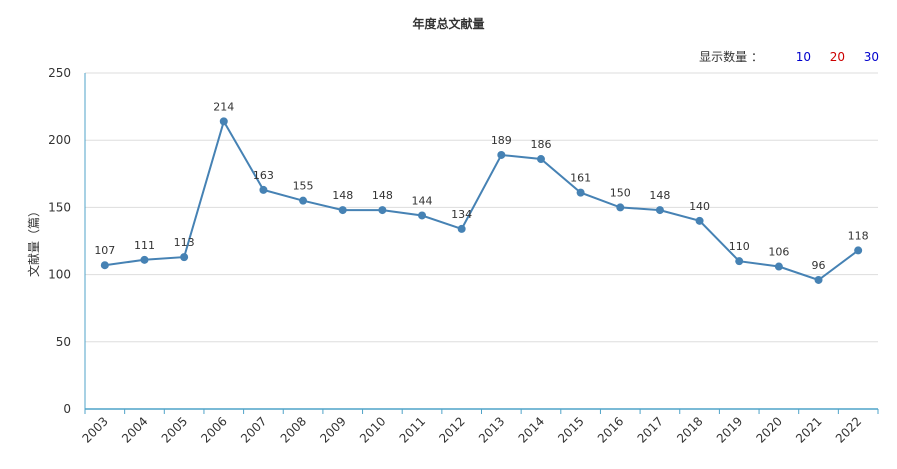  Describe the element at coordinates (104, 250) in the screenshot. I see `data-label: 107` at that location.